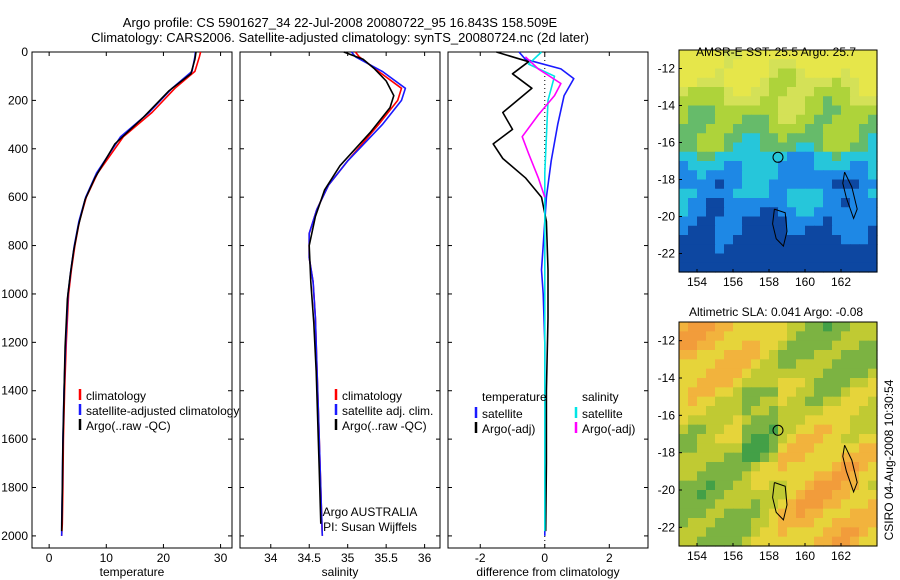 The height and width of the screenshot is (580, 900). I want to click on x-tick-label: 35.5, so click(386, 558).